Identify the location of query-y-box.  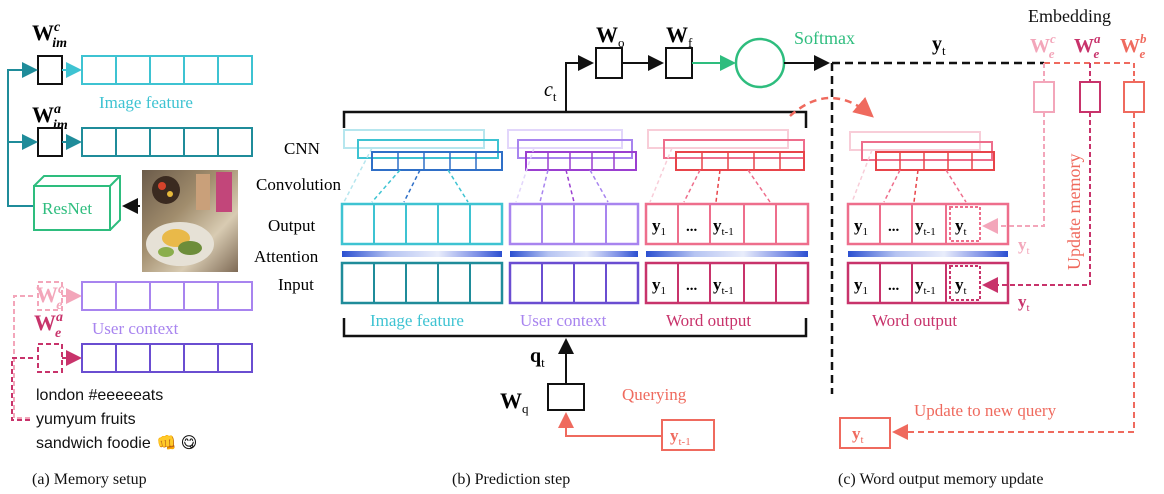
(688, 435).